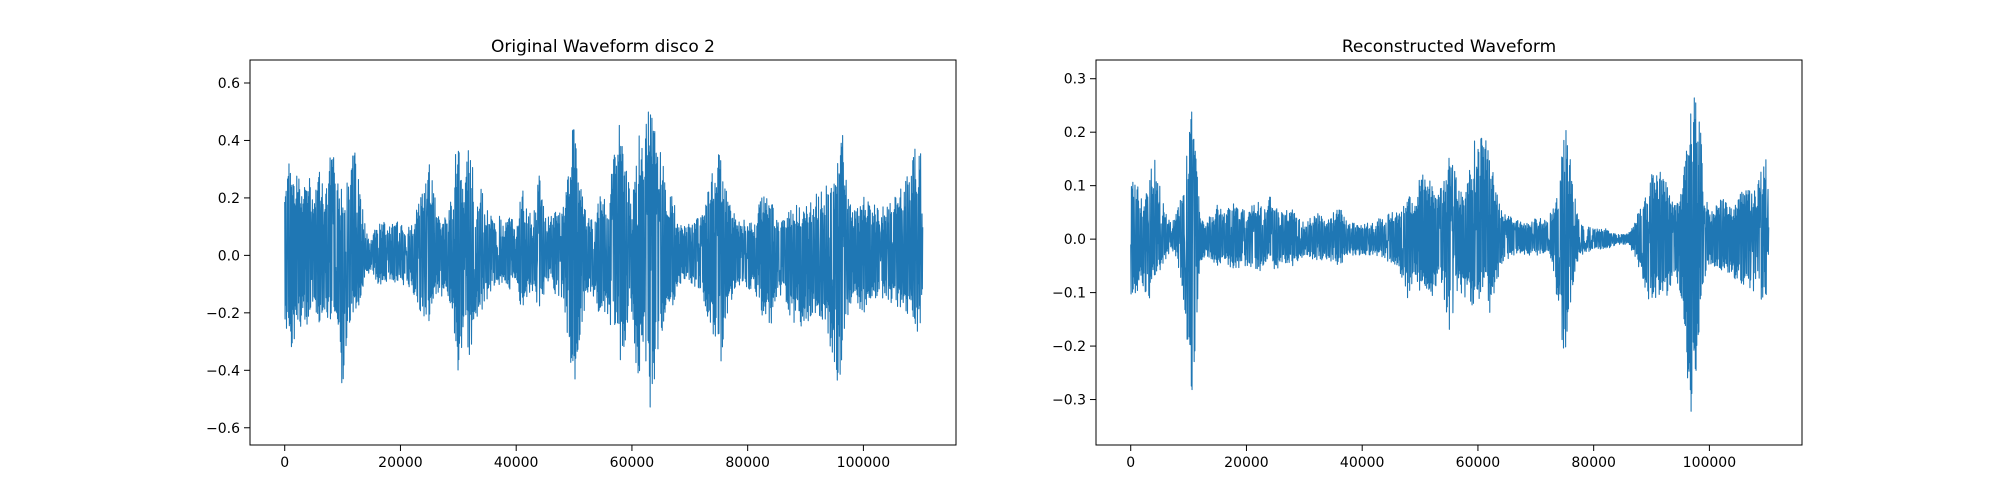 This screenshot has width=2000, height=504. I want to click on y-tick-label: −0.1, so click(1069, 294).